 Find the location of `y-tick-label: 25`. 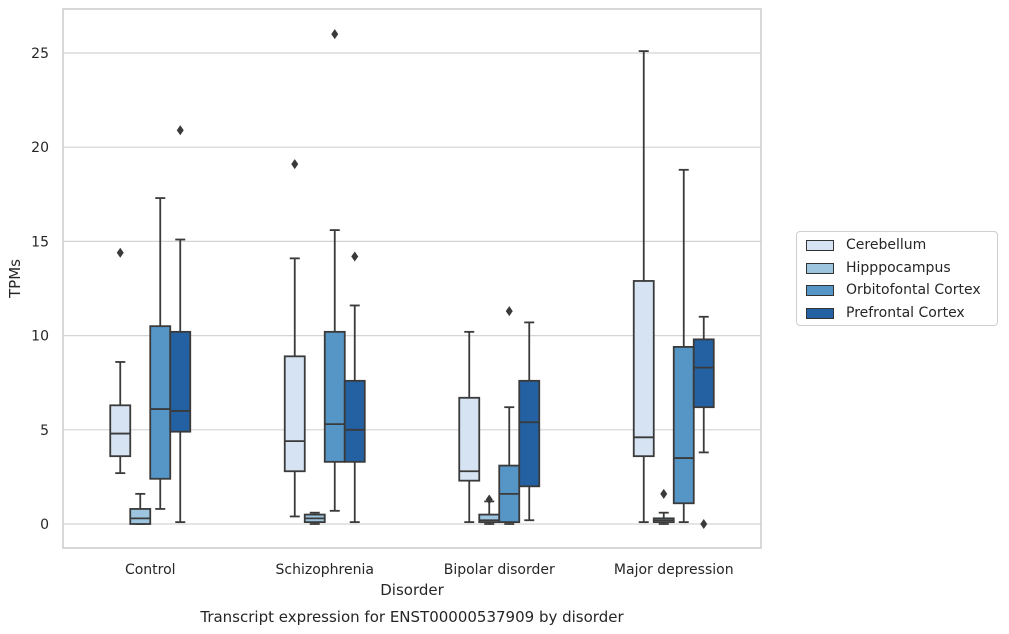

y-tick-label: 25 is located at coordinates (40, 54).